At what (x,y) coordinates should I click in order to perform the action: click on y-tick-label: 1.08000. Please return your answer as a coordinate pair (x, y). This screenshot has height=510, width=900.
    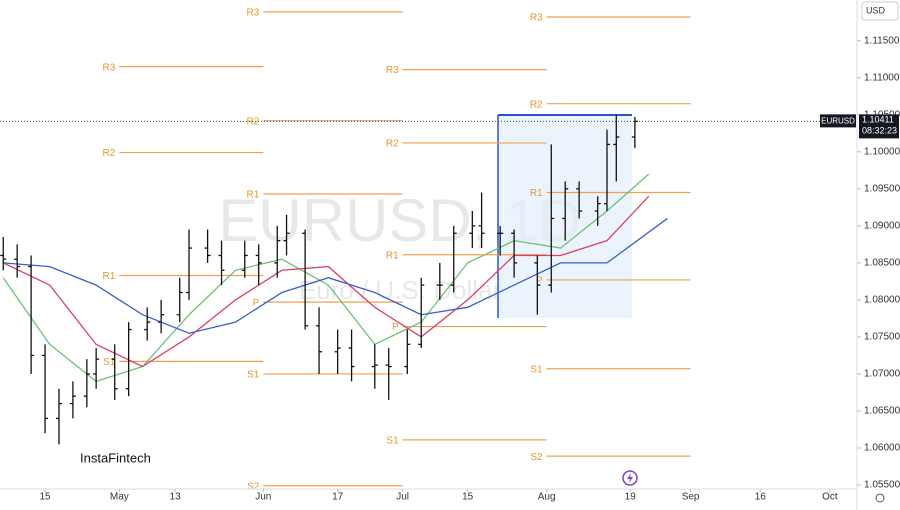
    Looking at the image, I should click on (882, 300).